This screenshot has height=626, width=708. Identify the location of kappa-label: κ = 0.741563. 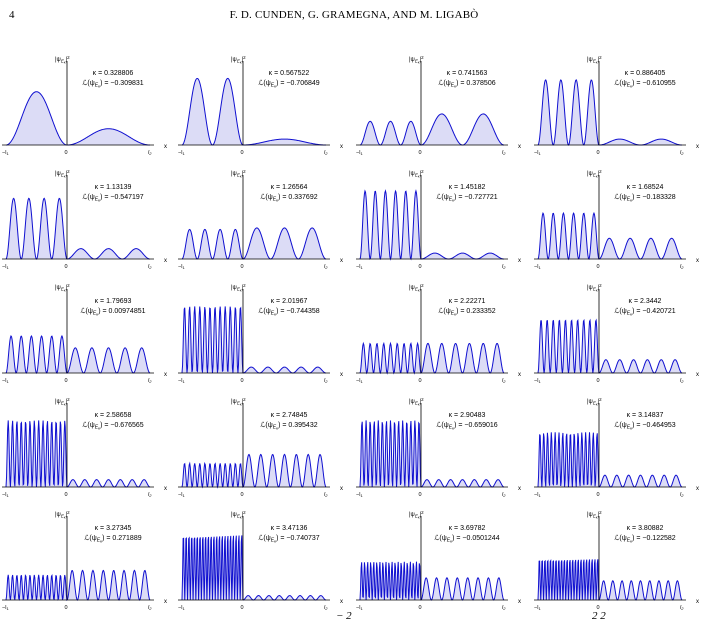
(467, 73).